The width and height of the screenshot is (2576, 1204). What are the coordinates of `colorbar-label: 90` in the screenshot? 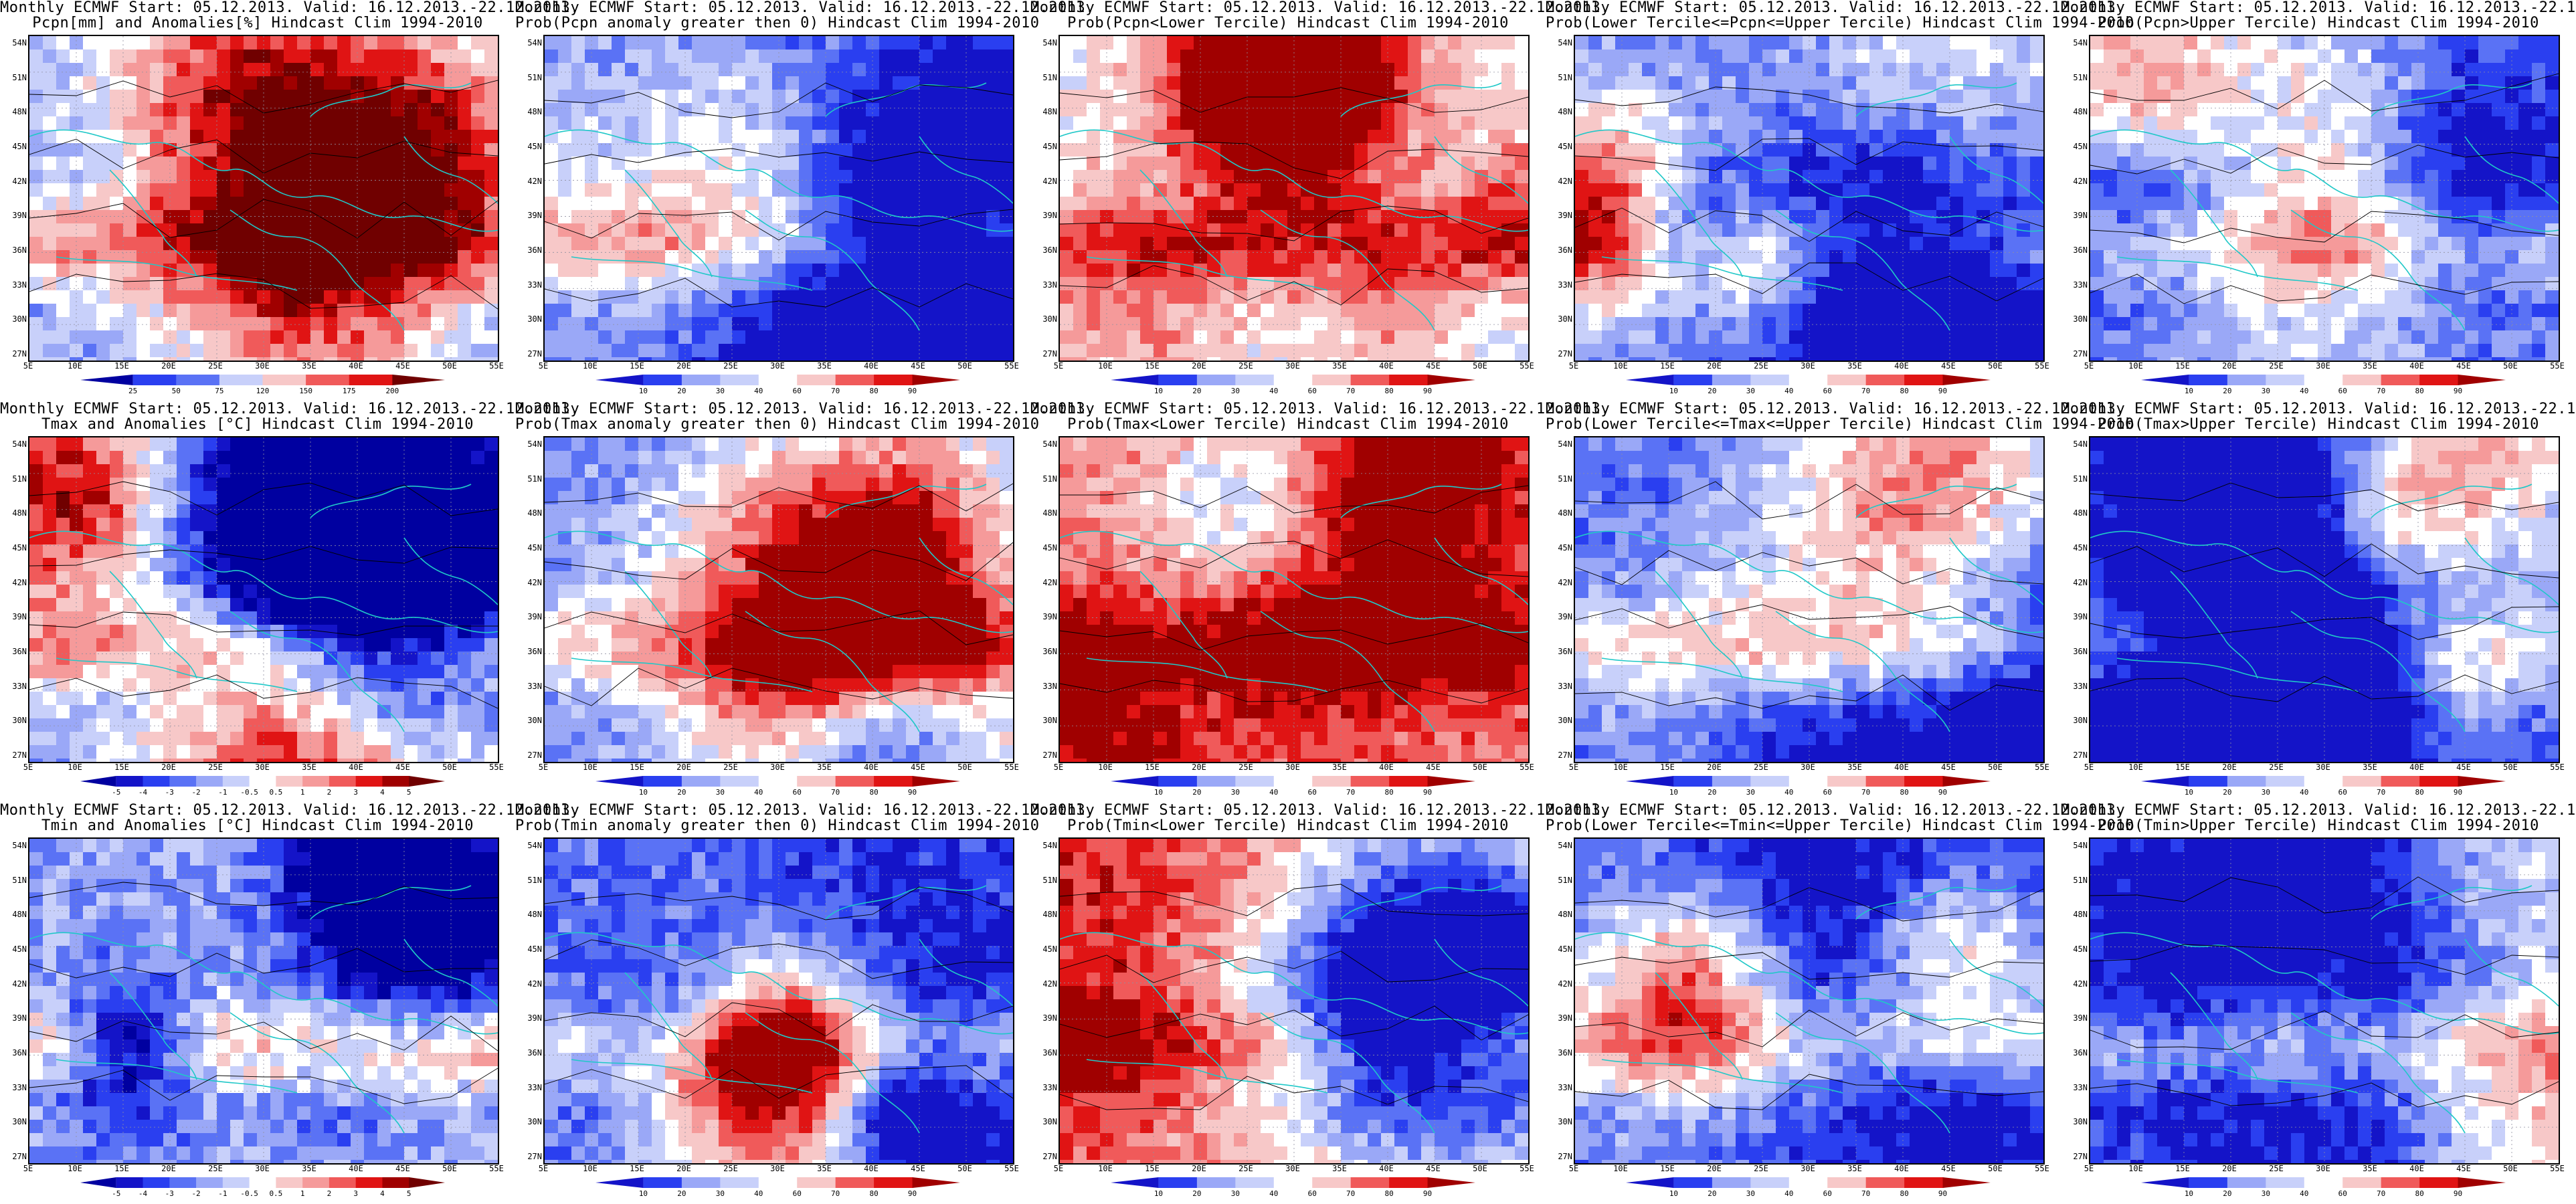 It's located at (1943, 792).